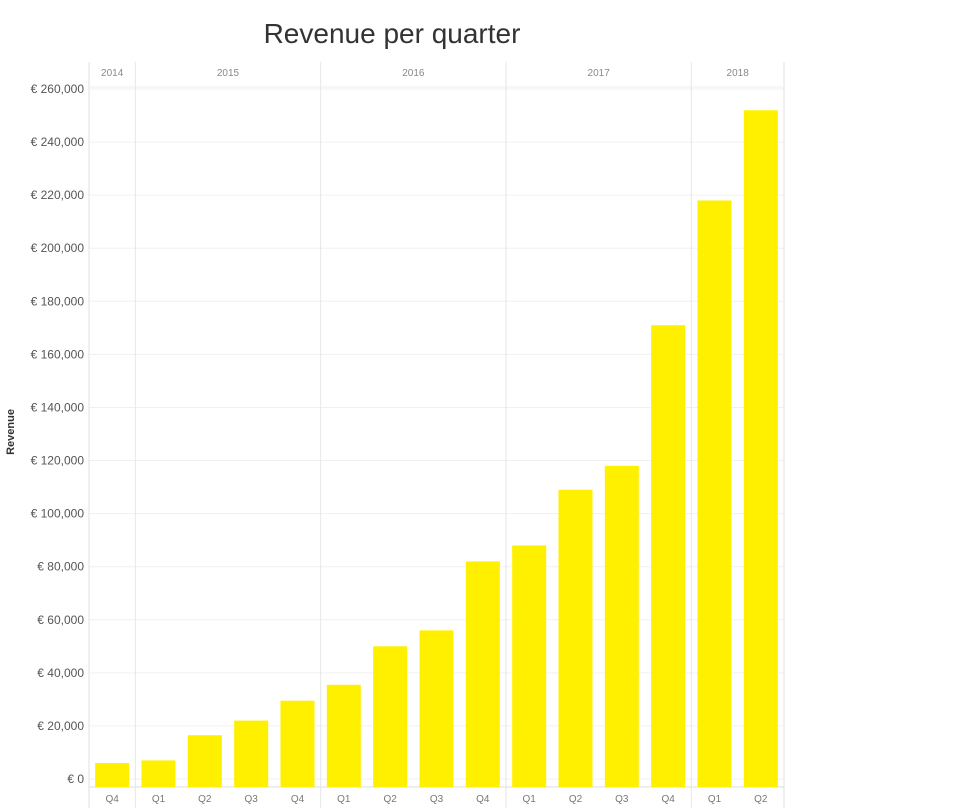  I want to click on y-axis-label: Revenue, so click(11, 432).